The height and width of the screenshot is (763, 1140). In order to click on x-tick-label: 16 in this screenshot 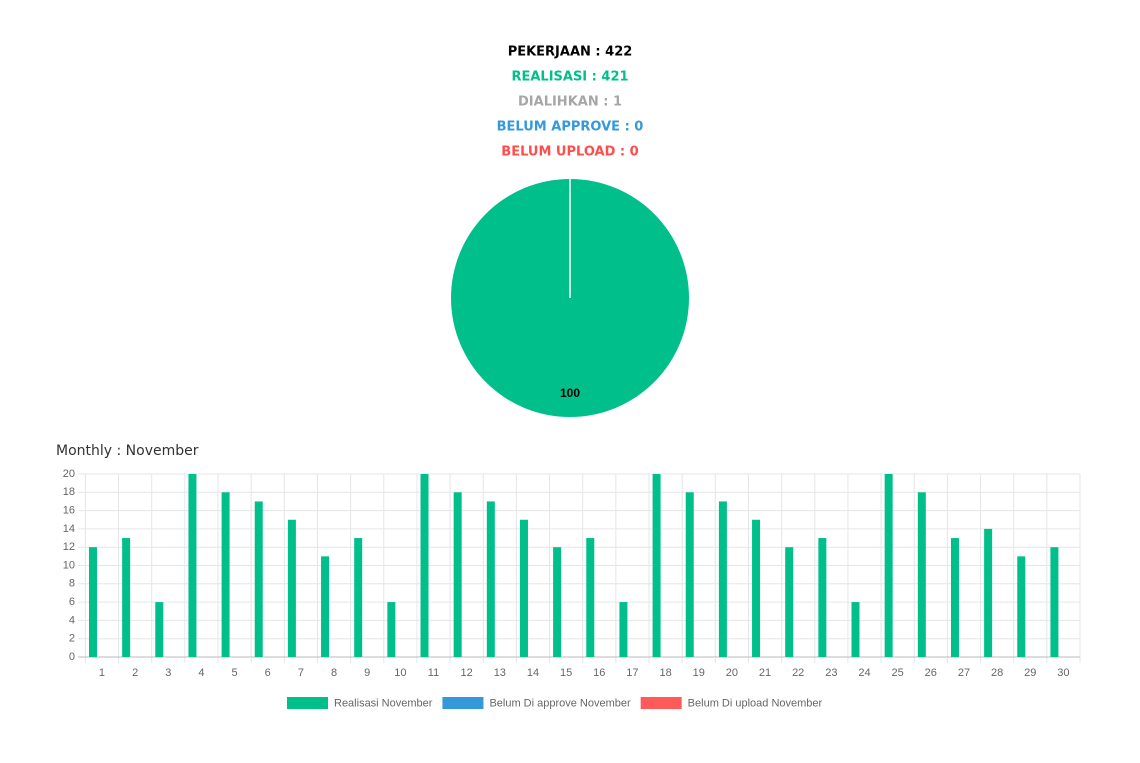, I will do `click(599, 673)`.